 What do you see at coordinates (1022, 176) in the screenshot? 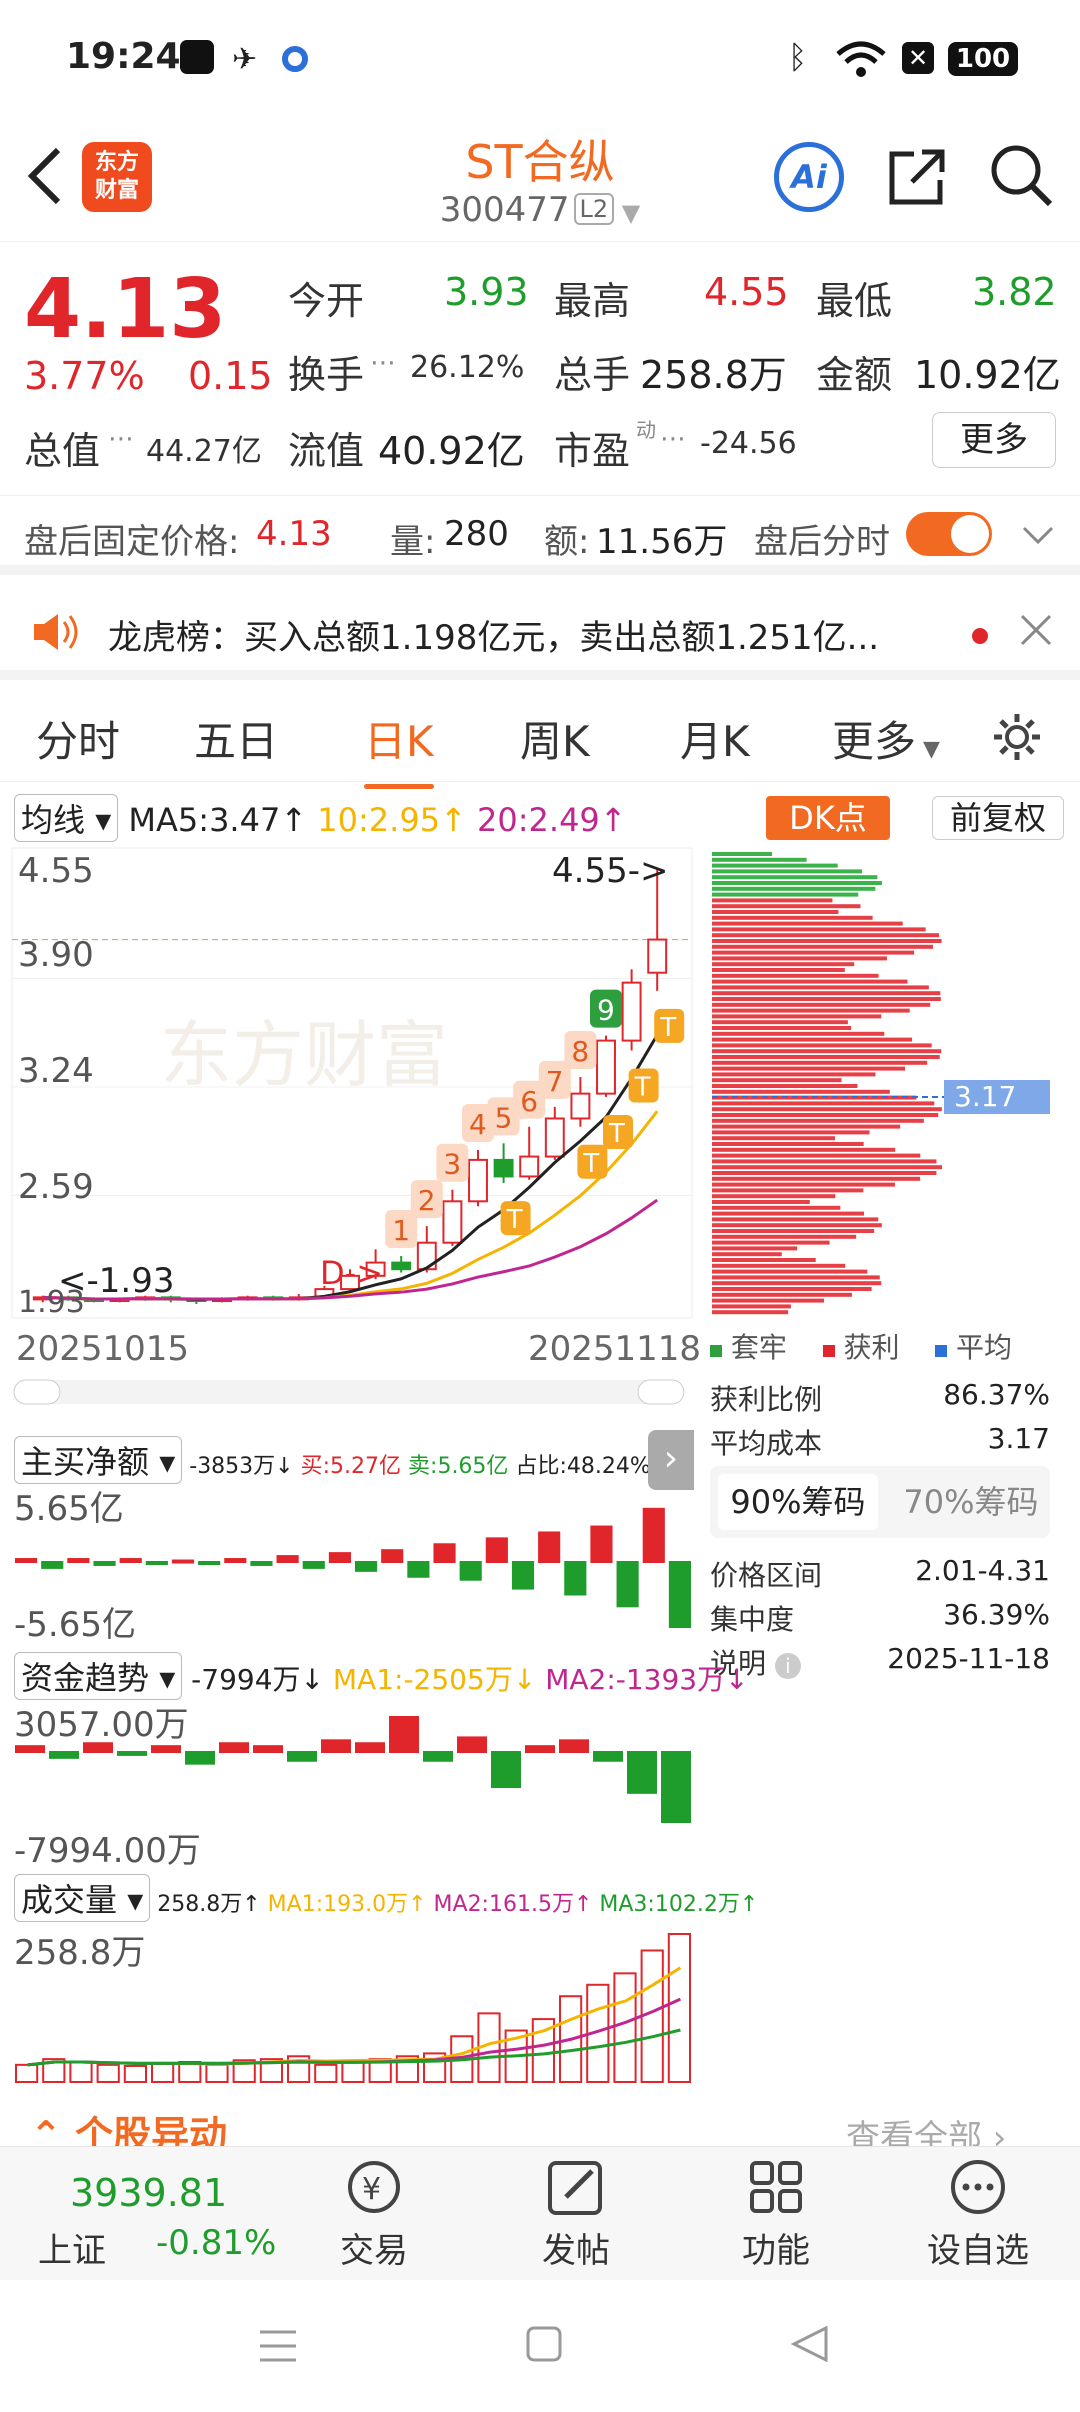
I see `search-icon` at bounding box center [1022, 176].